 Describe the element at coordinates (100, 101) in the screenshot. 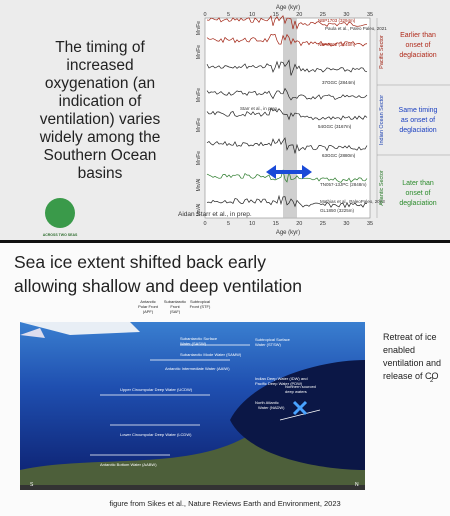

I see `heading: indication of` at that location.